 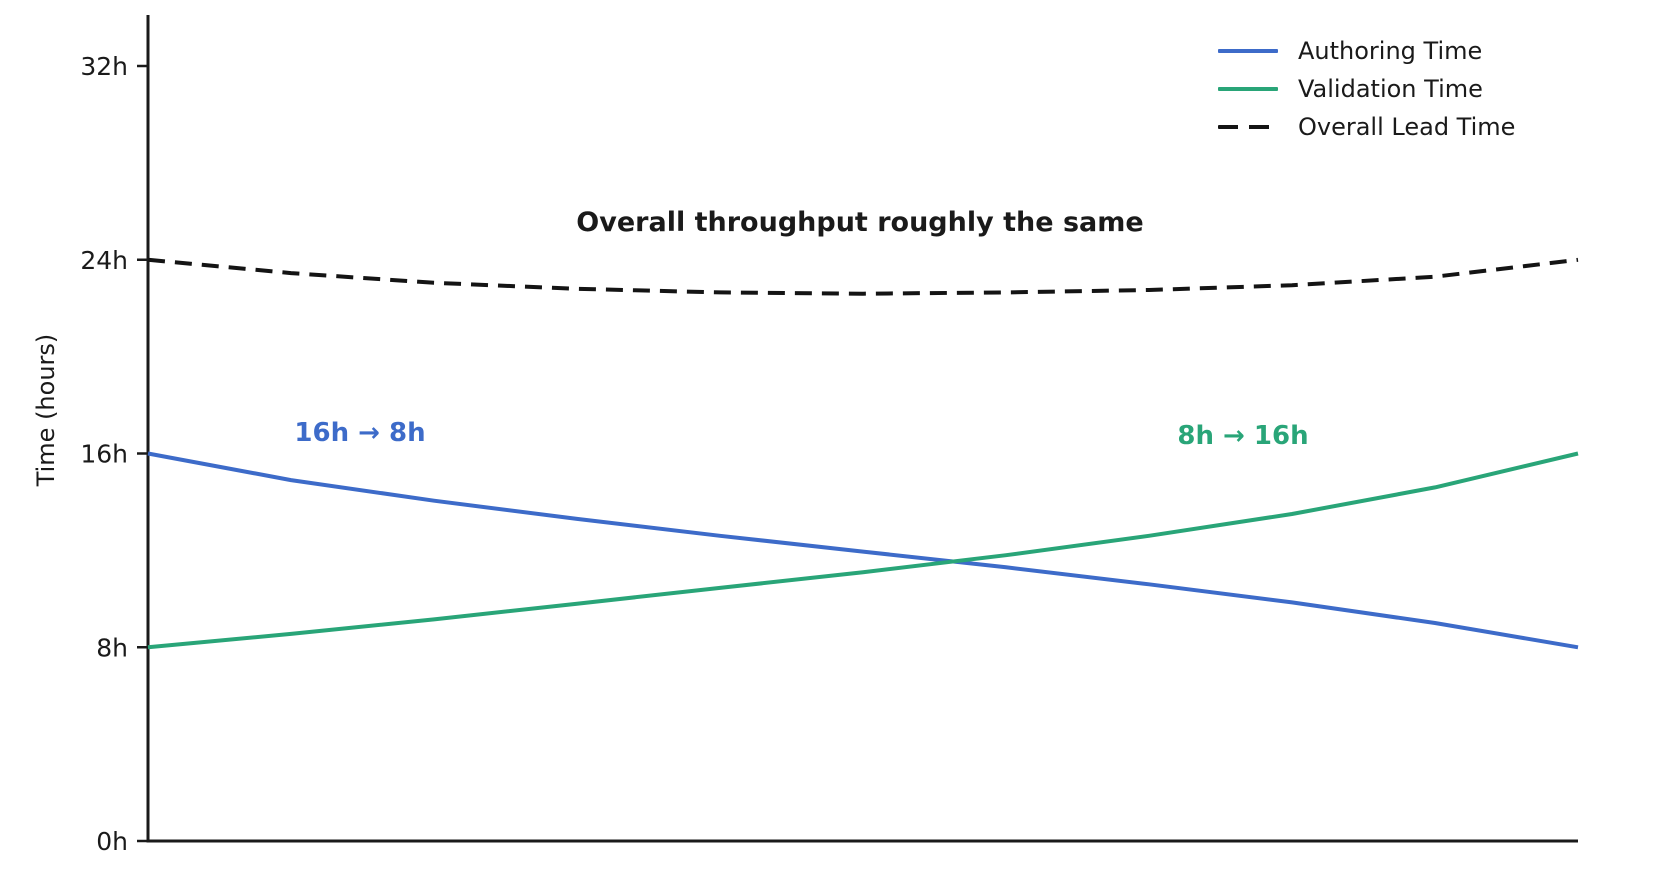 I want to click on annotation-validation-change: 8h → 16h, so click(x=1243, y=436).